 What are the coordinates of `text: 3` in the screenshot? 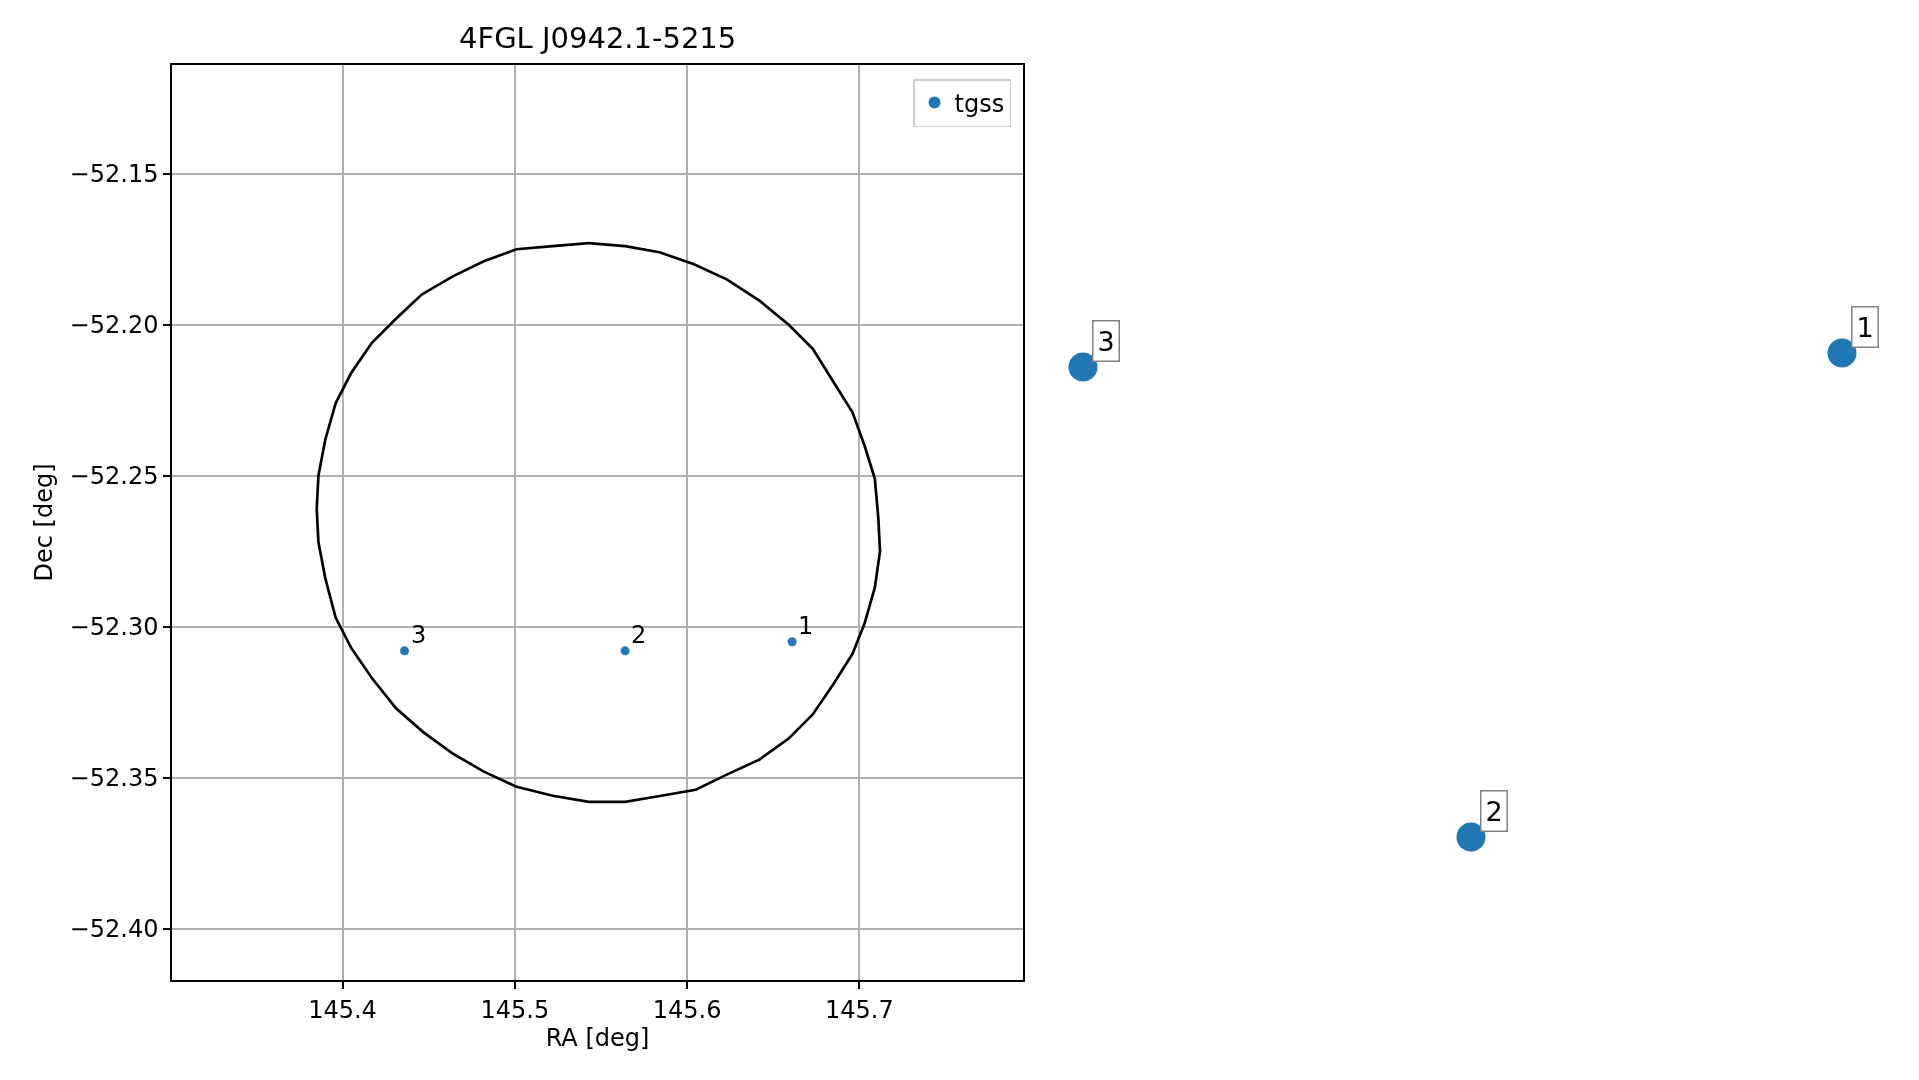 It's located at (1106, 341).